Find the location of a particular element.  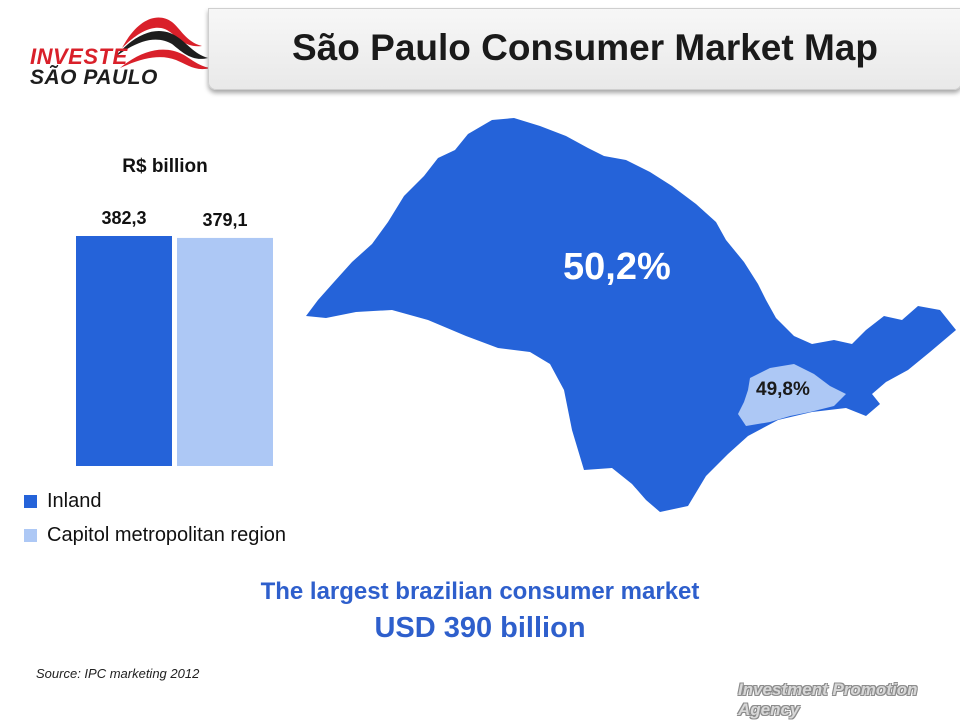

bar-chart: R$ billion 382,3 379,1 is located at coordinates (174, 311).